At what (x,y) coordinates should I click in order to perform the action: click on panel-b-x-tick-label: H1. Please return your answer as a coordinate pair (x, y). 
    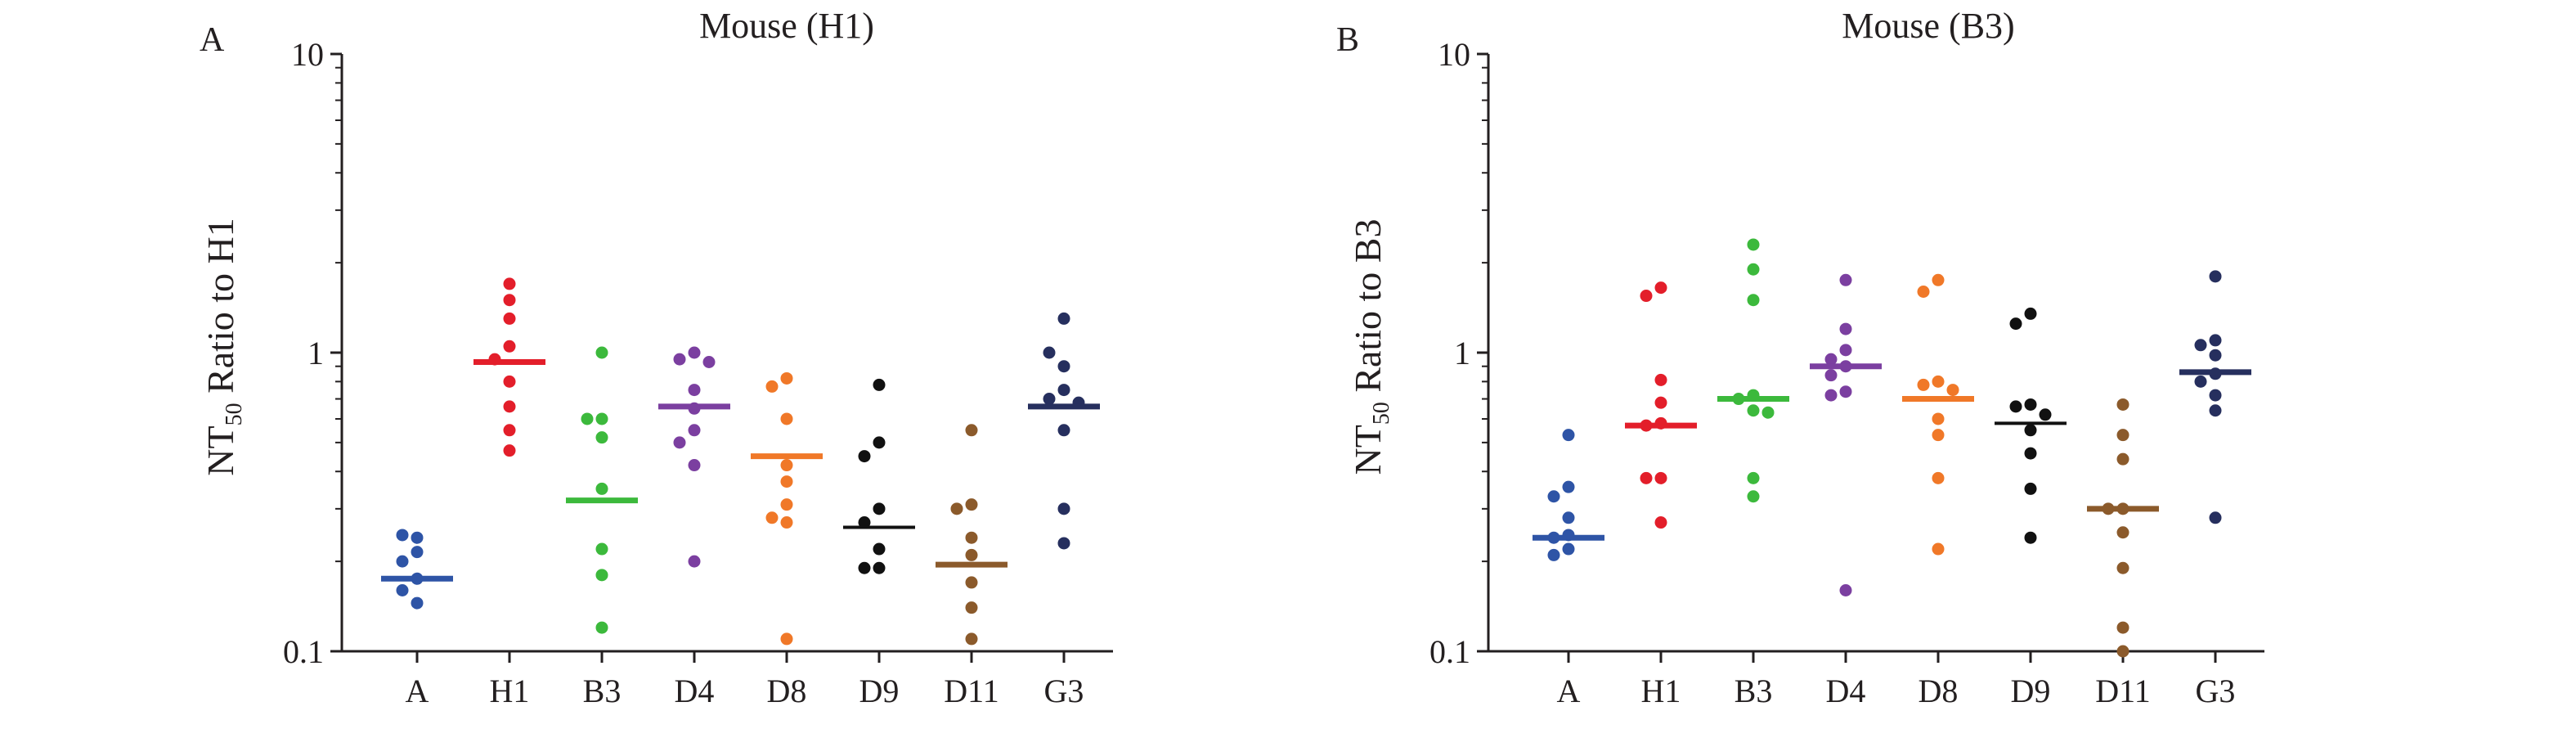
    Looking at the image, I should click on (1661, 691).